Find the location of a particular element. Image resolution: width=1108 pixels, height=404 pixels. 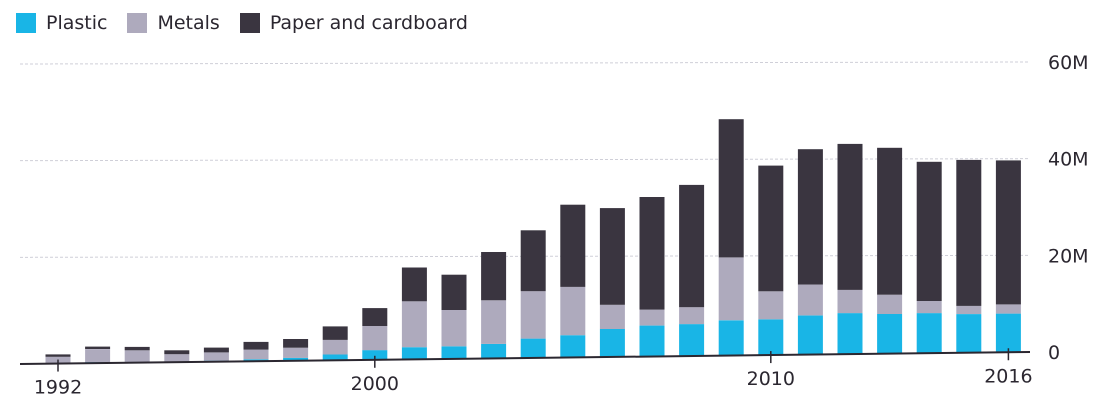

x-axis-baseline is located at coordinates (525, 358).